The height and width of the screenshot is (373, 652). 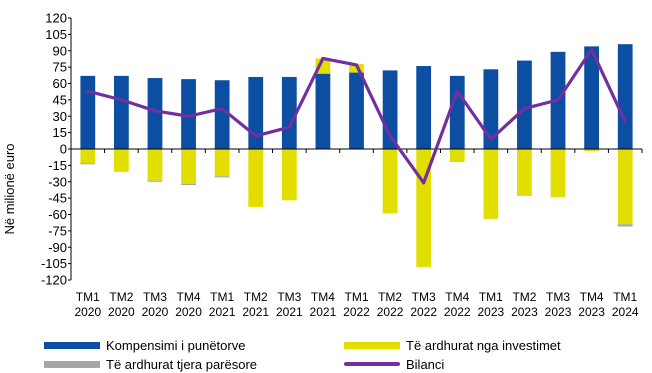 I want to click on y-tick-label: 120, so click(x=56, y=18).